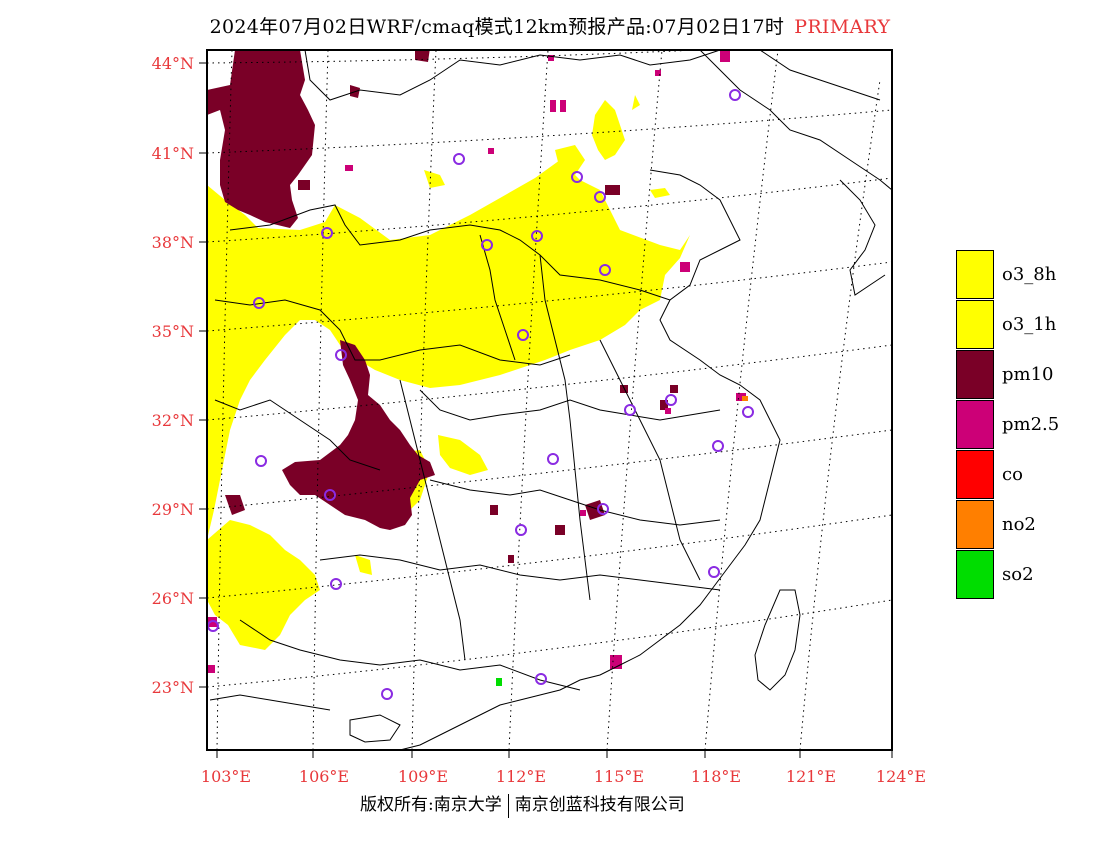 This screenshot has height=850, width=1100. Describe the element at coordinates (1028, 374) in the screenshot. I see `legend-label: pm10` at that location.